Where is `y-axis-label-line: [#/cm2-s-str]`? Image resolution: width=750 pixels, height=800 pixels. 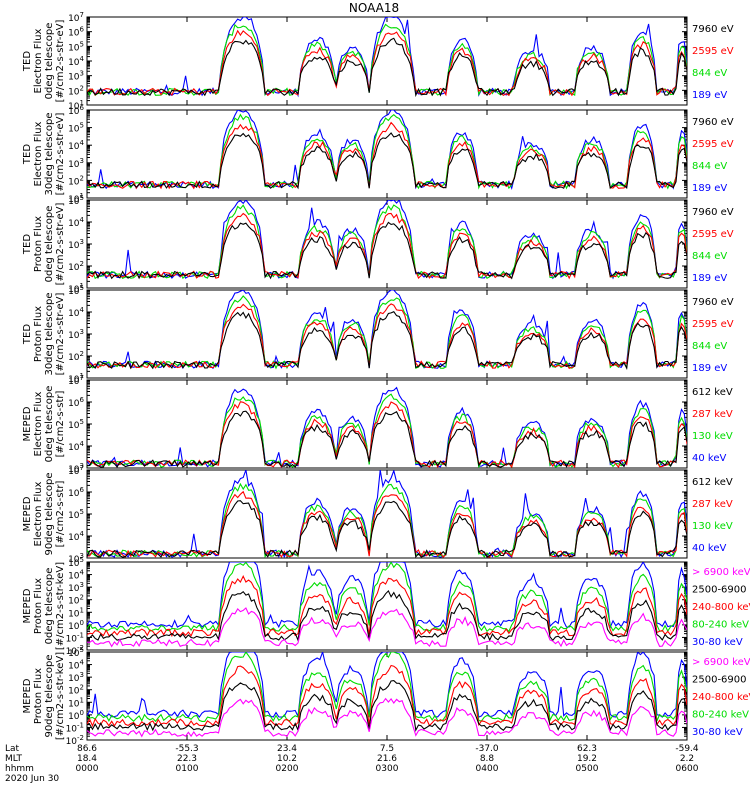
y-axis-label-line: [#/cm2-s-str] is located at coordinates (60, 423).